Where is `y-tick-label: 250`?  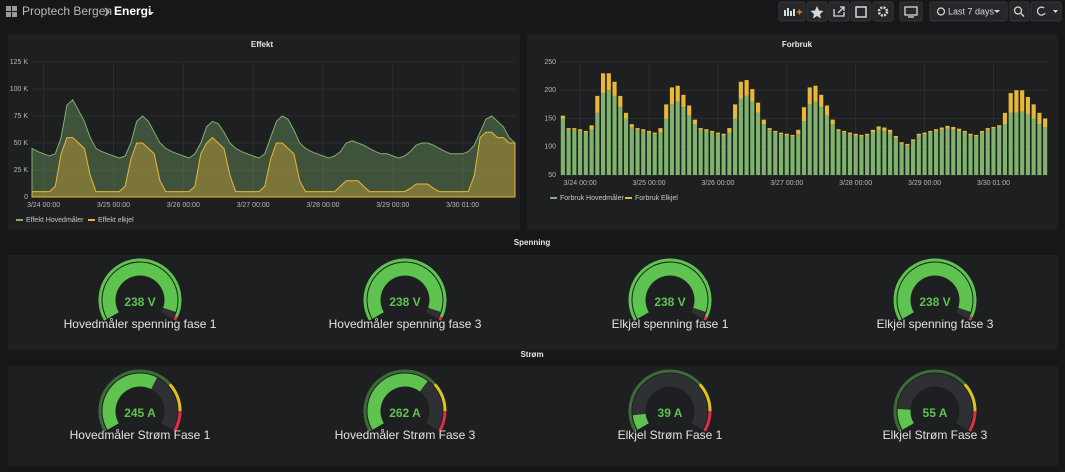 y-tick-label: 250 is located at coordinates (550, 62).